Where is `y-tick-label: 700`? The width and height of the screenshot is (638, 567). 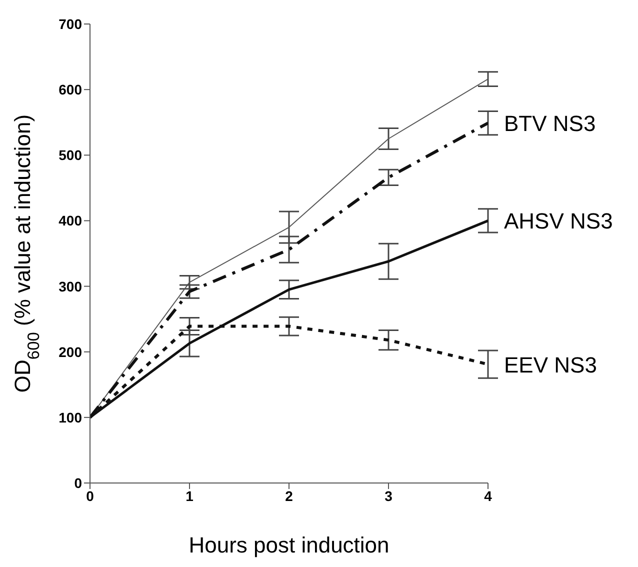
y-tick-label: 700 is located at coordinates (70, 24).